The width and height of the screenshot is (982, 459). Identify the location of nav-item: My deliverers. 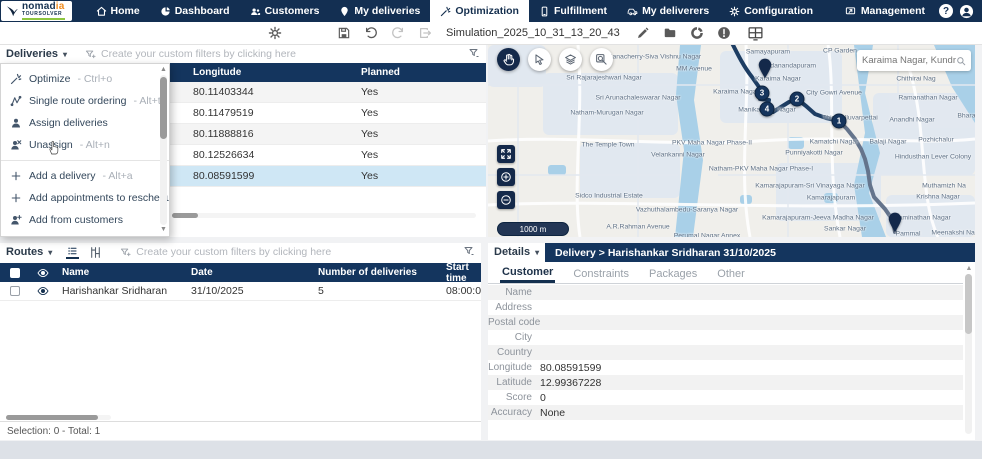
(668, 11).